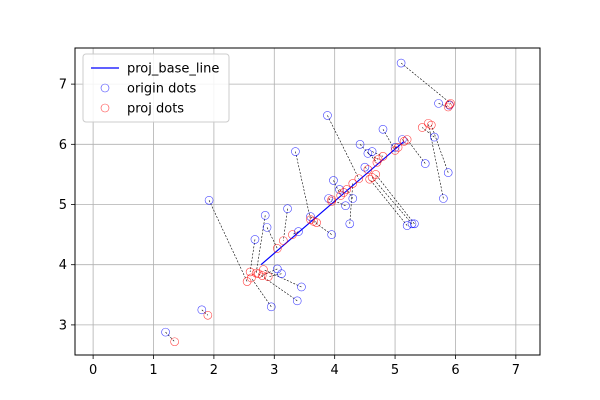 The image size is (600, 400). Describe the element at coordinates (63, 145) in the screenshot. I see `y-tick-label: 6` at that location.